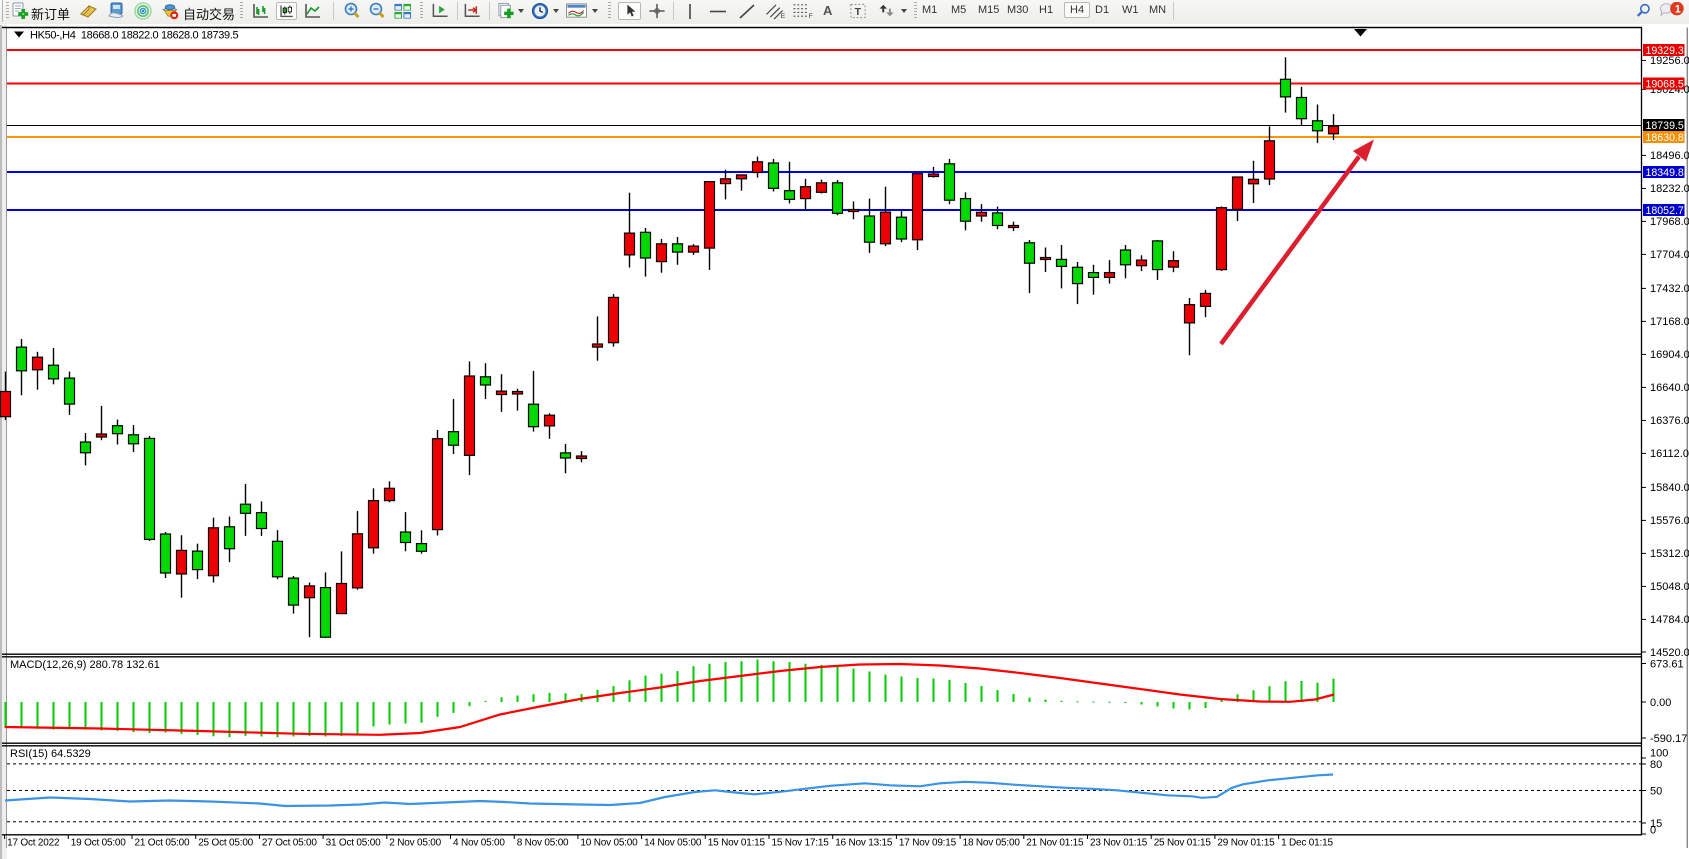 The height and width of the screenshot is (859, 1689). What do you see at coordinates (737, 843) in the screenshot?
I see `svg-text: 15 Nov 01:15` at bounding box center [737, 843].